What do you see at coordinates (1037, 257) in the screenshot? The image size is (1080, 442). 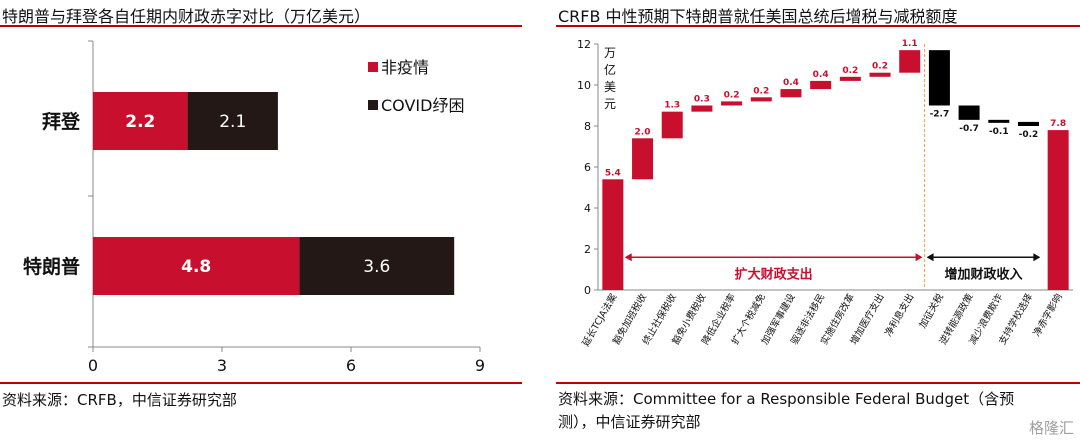 I see `revenue-arrow-head-right` at bounding box center [1037, 257].